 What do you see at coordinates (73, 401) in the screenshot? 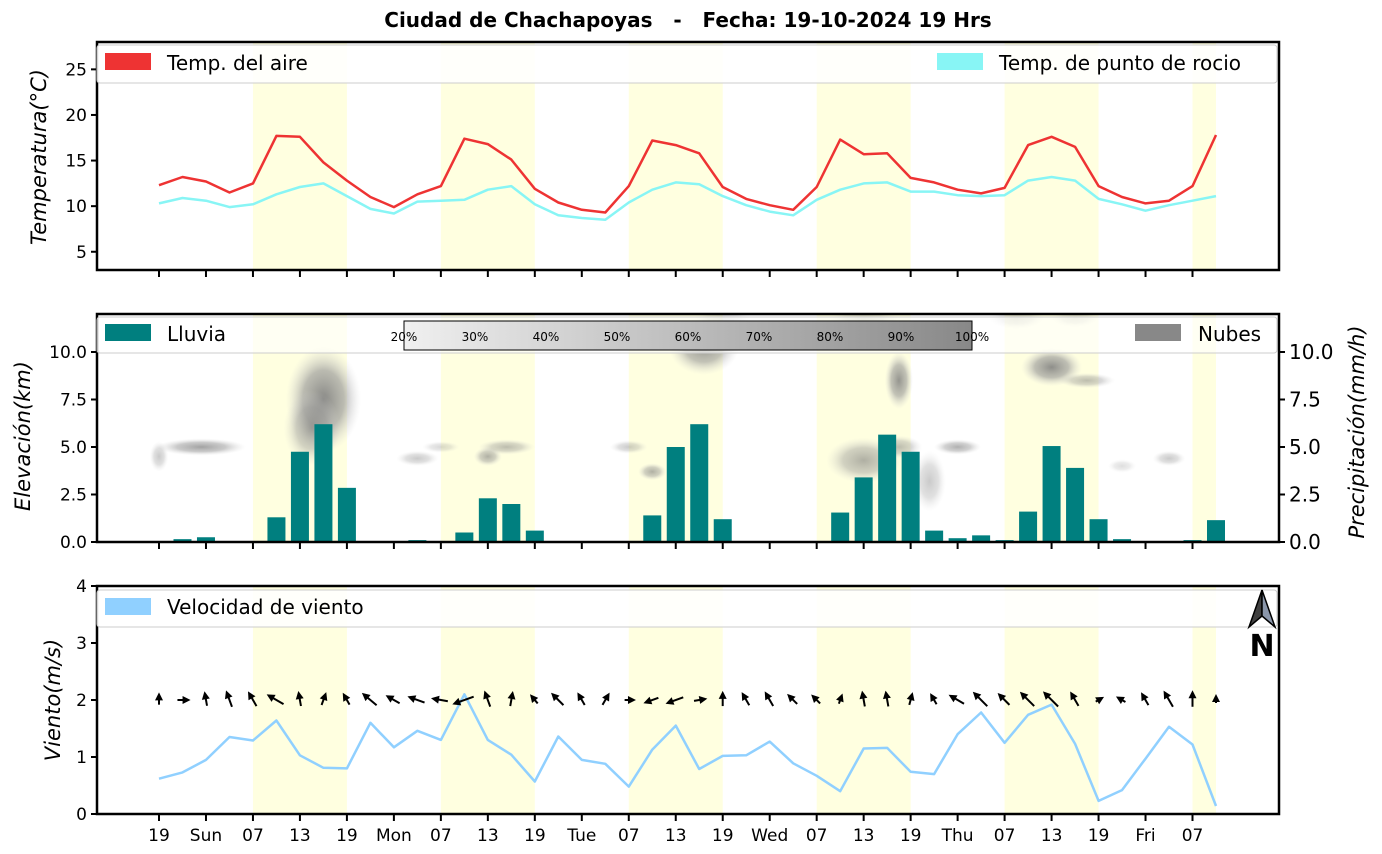
I see `y-tick-label: 7.5` at bounding box center [73, 401].